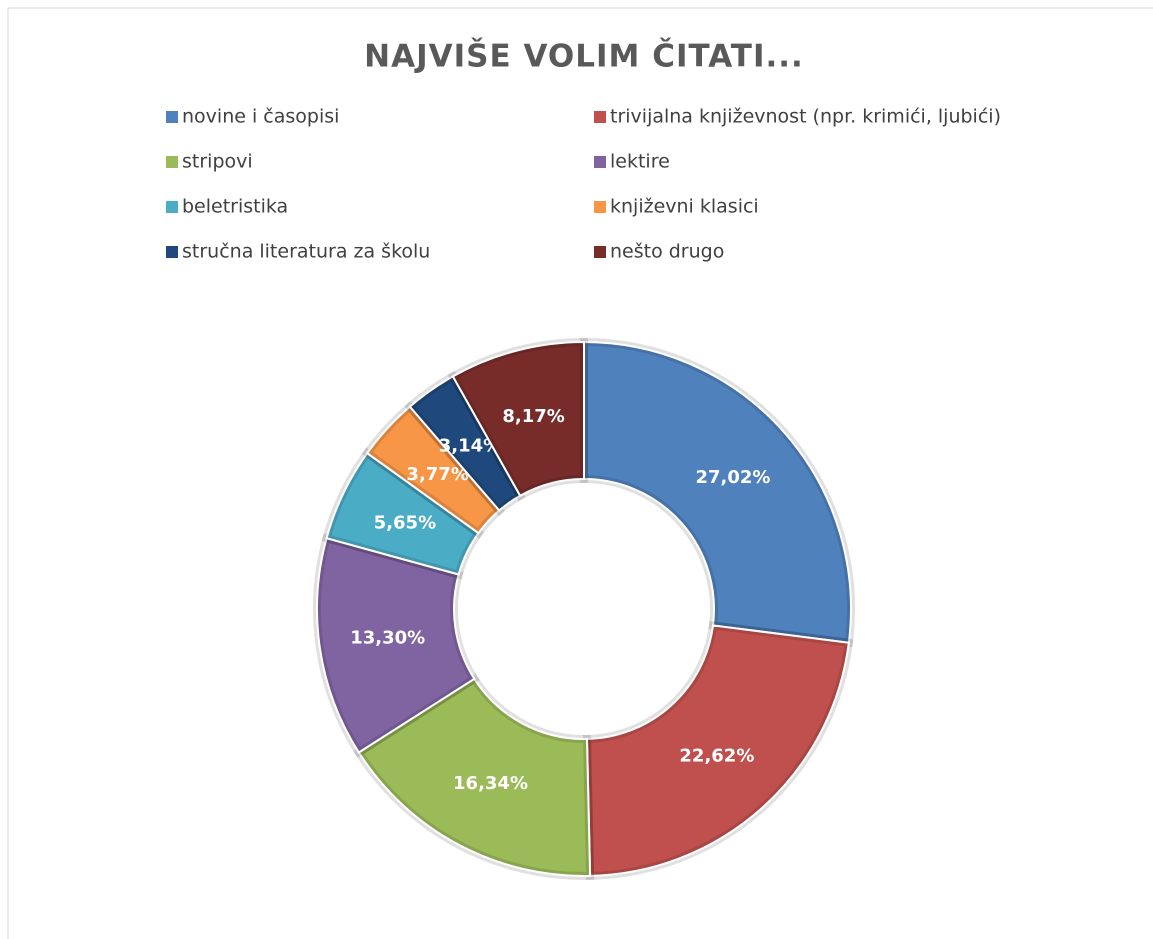  Describe the element at coordinates (667, 252) in the screenshot. I see `legend-label: nešto drugo` at that location.